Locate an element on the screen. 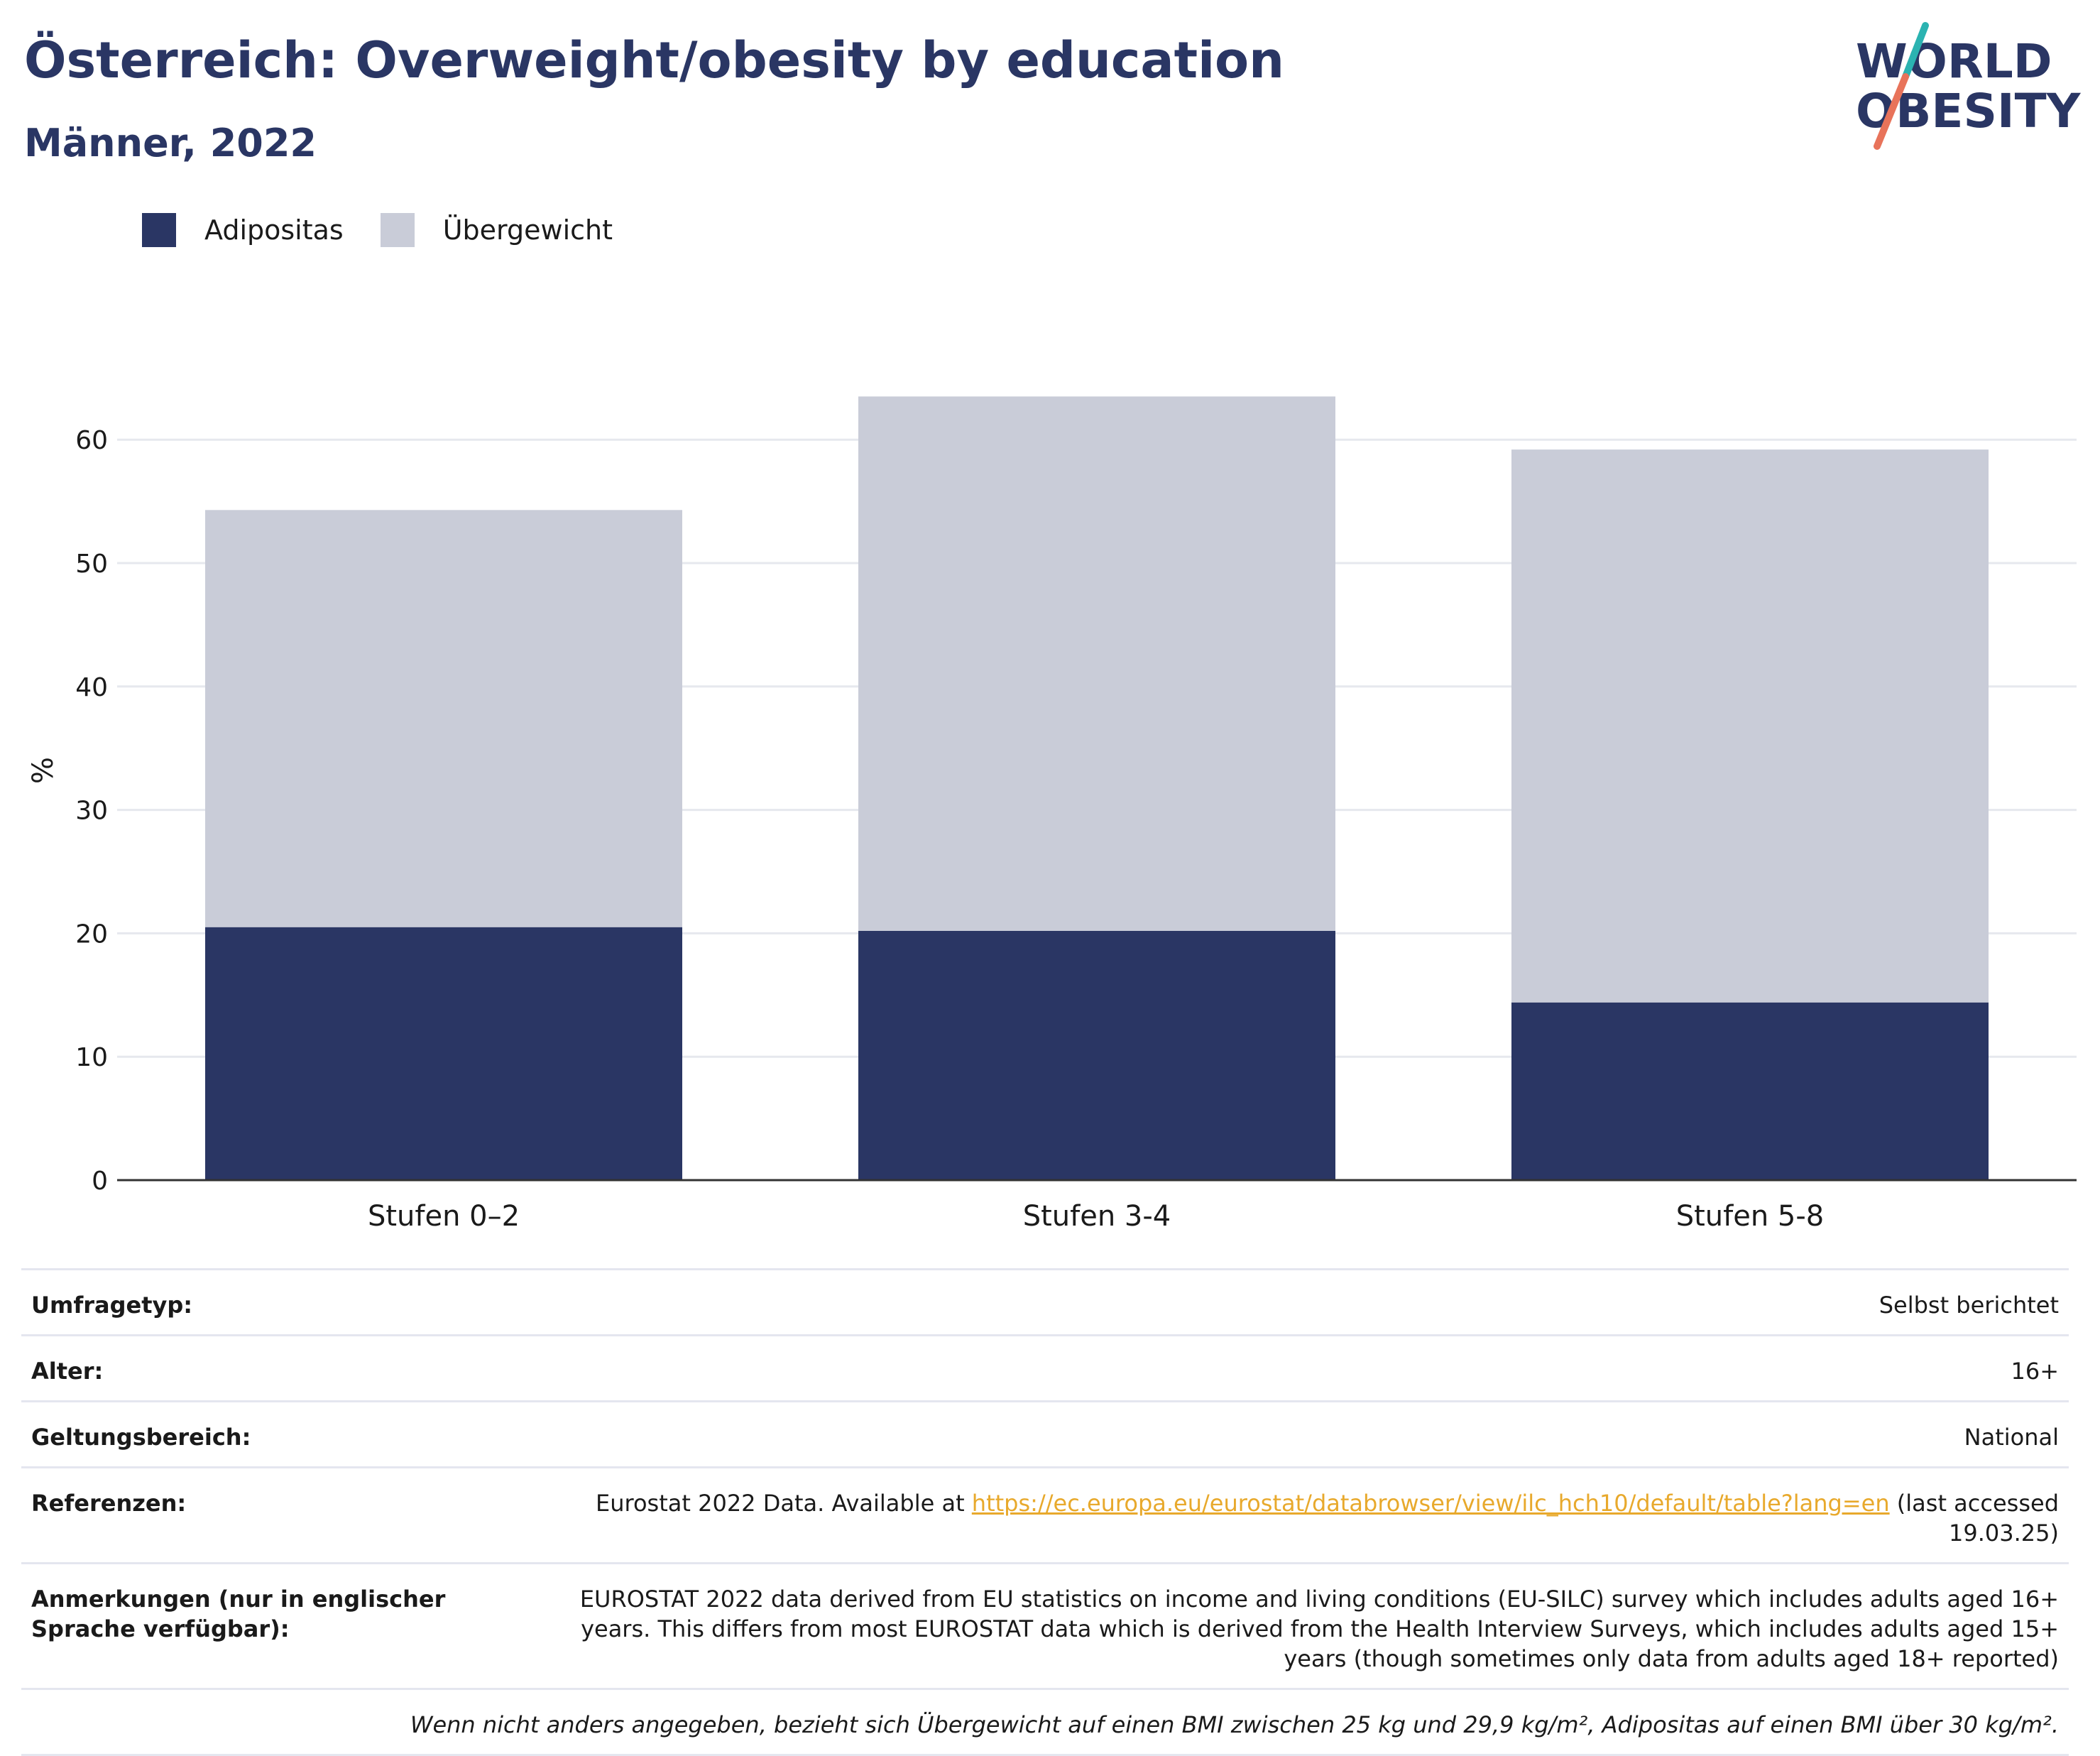 The width and height of the screenshot is (2100, 1756). x-tick-label: Stufen 5-8 is located at coordinates (1750, 1216).